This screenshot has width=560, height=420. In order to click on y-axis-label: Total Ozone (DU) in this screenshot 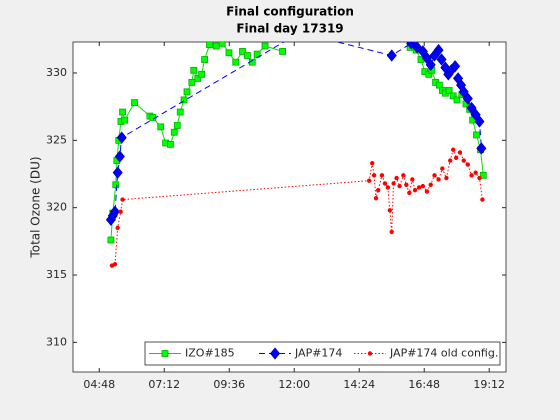, I will do `click(36, 207)`.